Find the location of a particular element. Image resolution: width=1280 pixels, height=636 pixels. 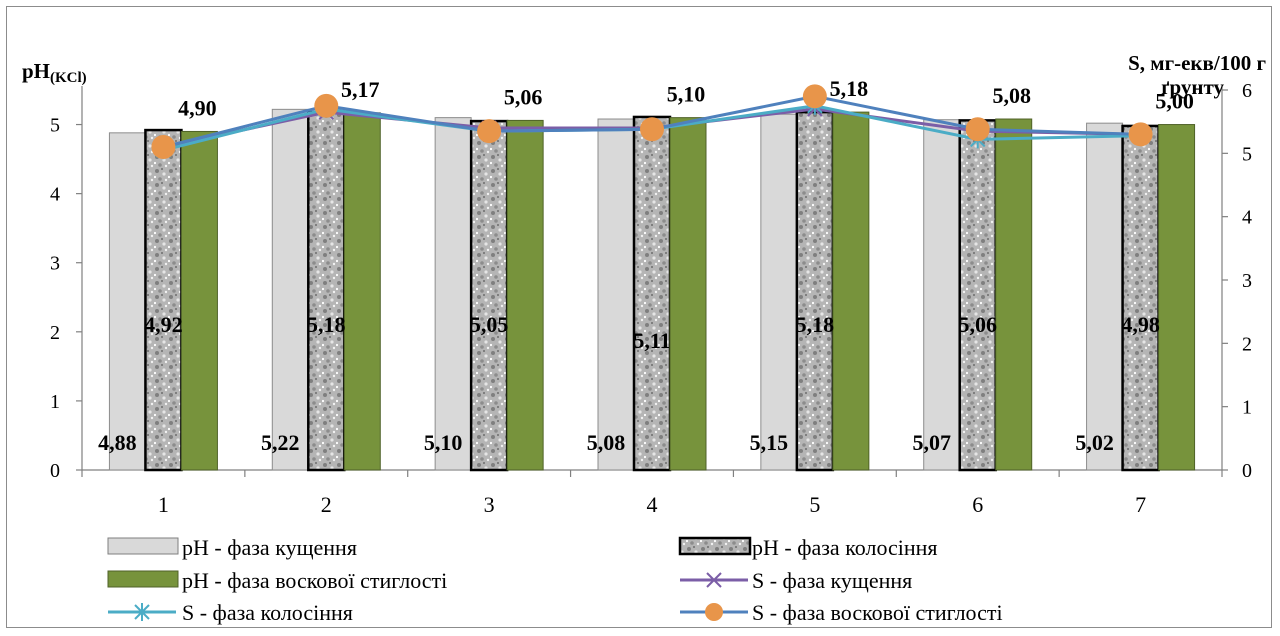

y-left-tick-label: 3 is located at coordinates (55, 264).